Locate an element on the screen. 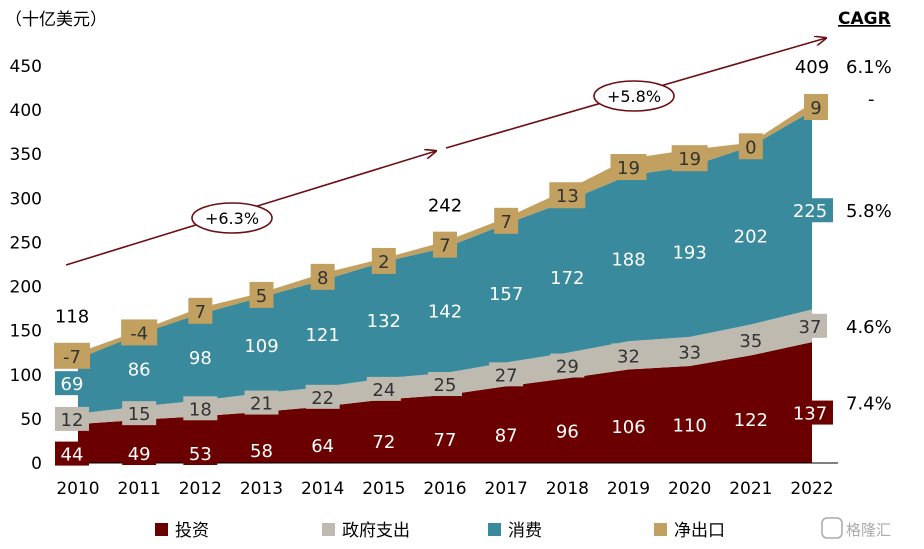 This screenshot has width=924, height=549. x-tick-label: 2021 is located at coordinates (750, 489).